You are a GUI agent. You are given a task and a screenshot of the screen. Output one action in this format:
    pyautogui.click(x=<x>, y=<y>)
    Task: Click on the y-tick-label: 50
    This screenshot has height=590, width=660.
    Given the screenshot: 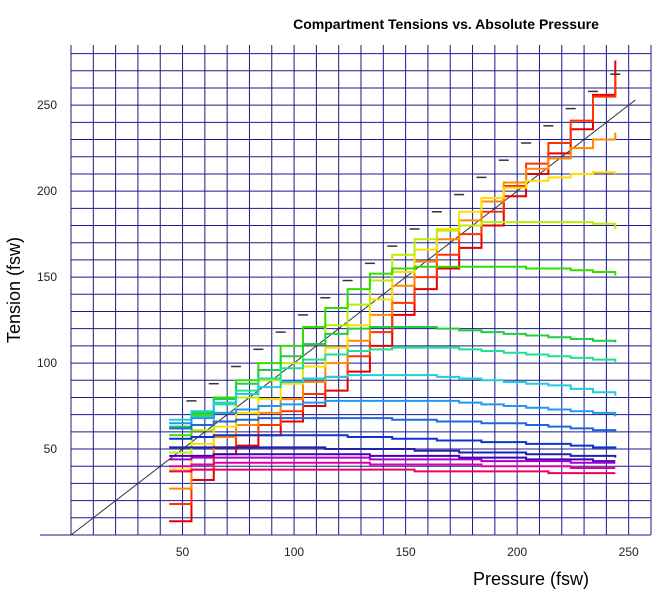 What is the action you would take?
    pyautogui.click(x=51, y=449)
    